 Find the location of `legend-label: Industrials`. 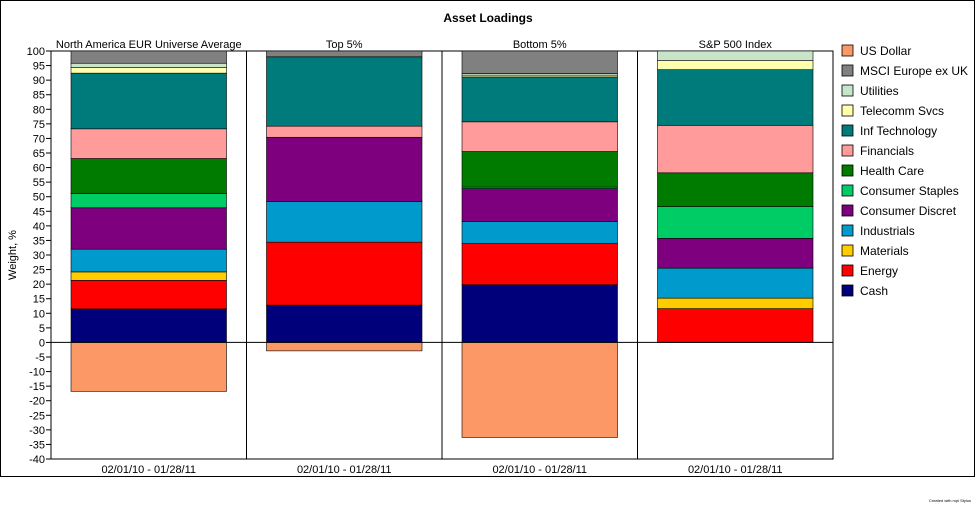

legend-label: Industrials is located at coordinates (887, 231).